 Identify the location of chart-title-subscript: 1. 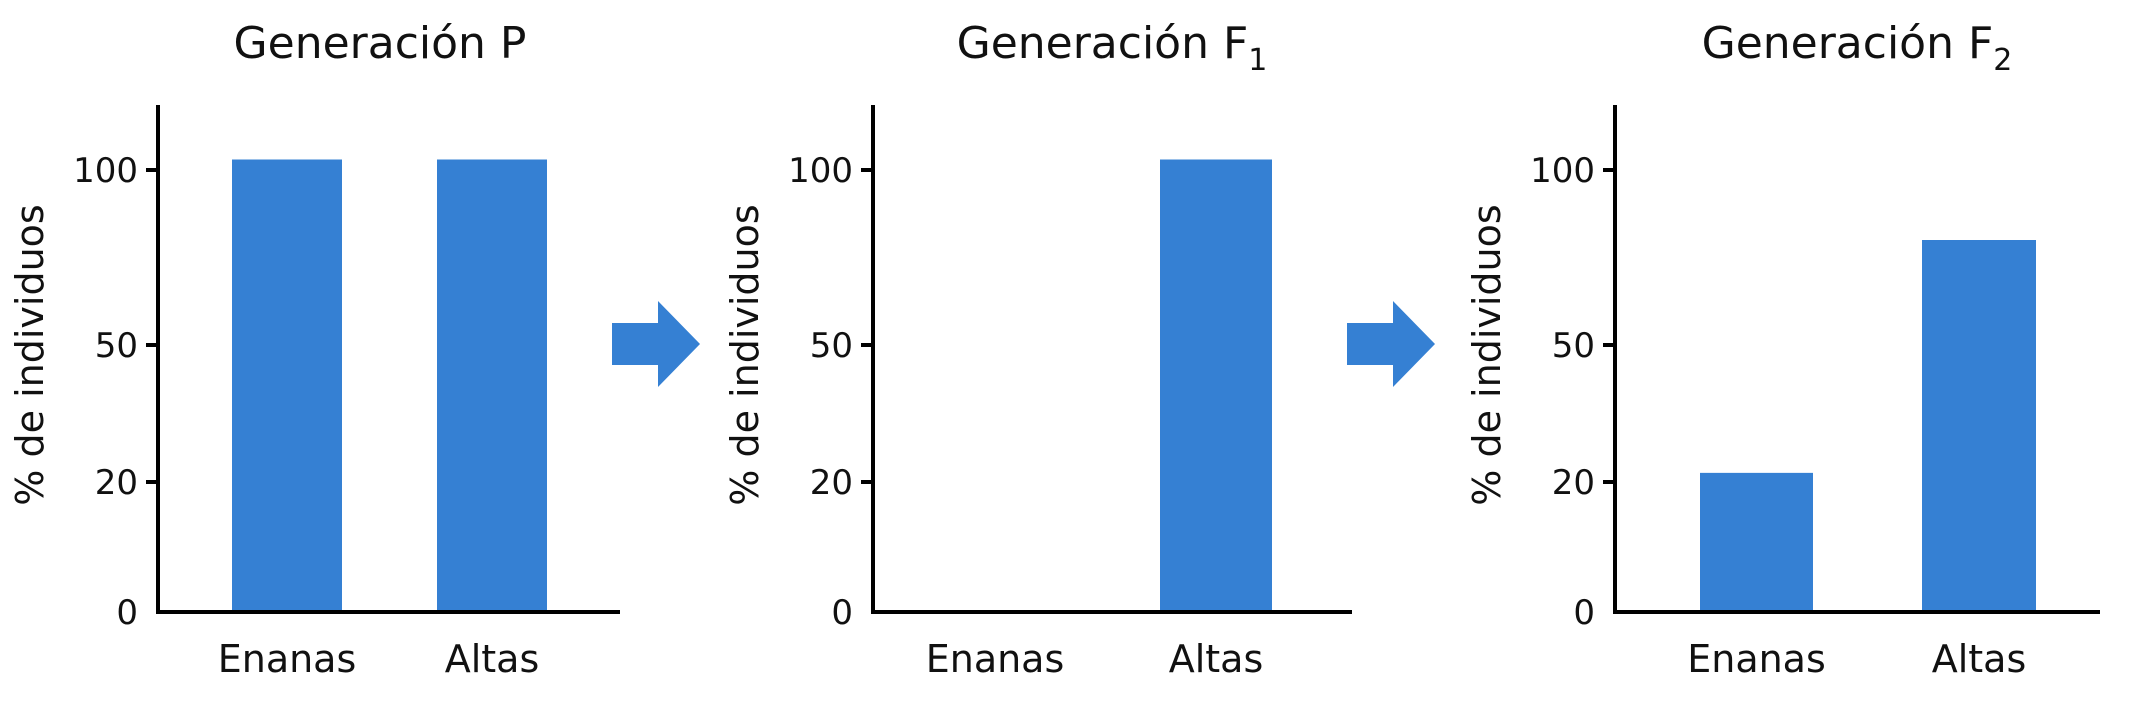
(1257, 60).